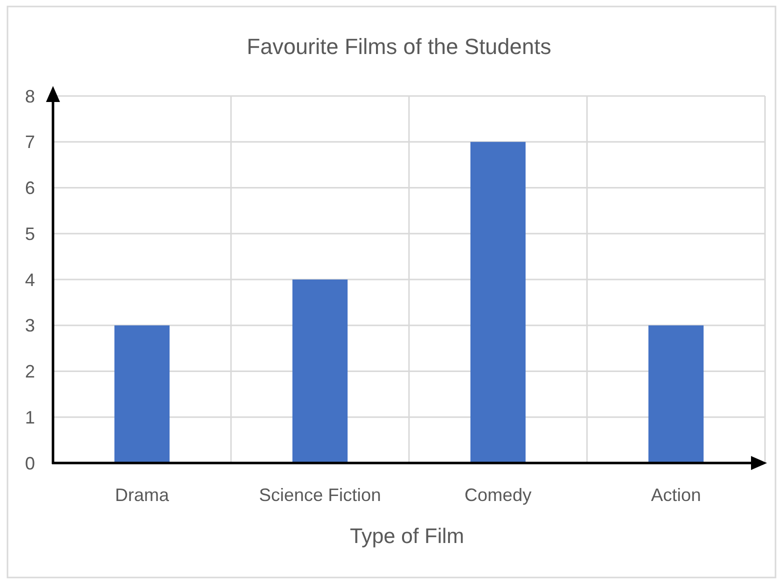 Image resolution: width=780 pixels, height=582 pixels. I want to click on y-tick-label: 3, so click(30, 326).